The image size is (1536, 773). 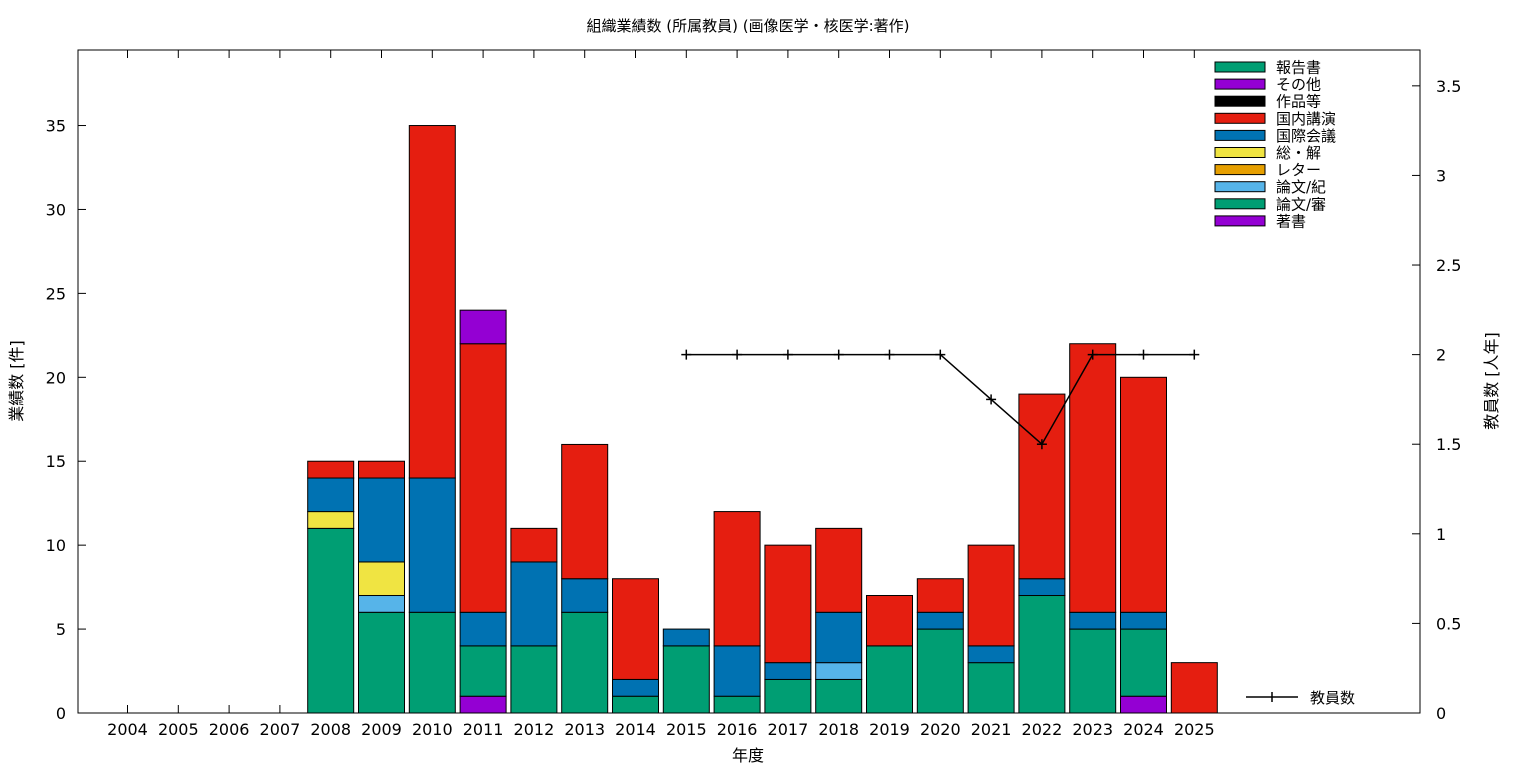 What do you see at coordinates (1441, 175) in the screenshot?
I see `y2-tick-label: 3` at bounding box center [1441, 175].